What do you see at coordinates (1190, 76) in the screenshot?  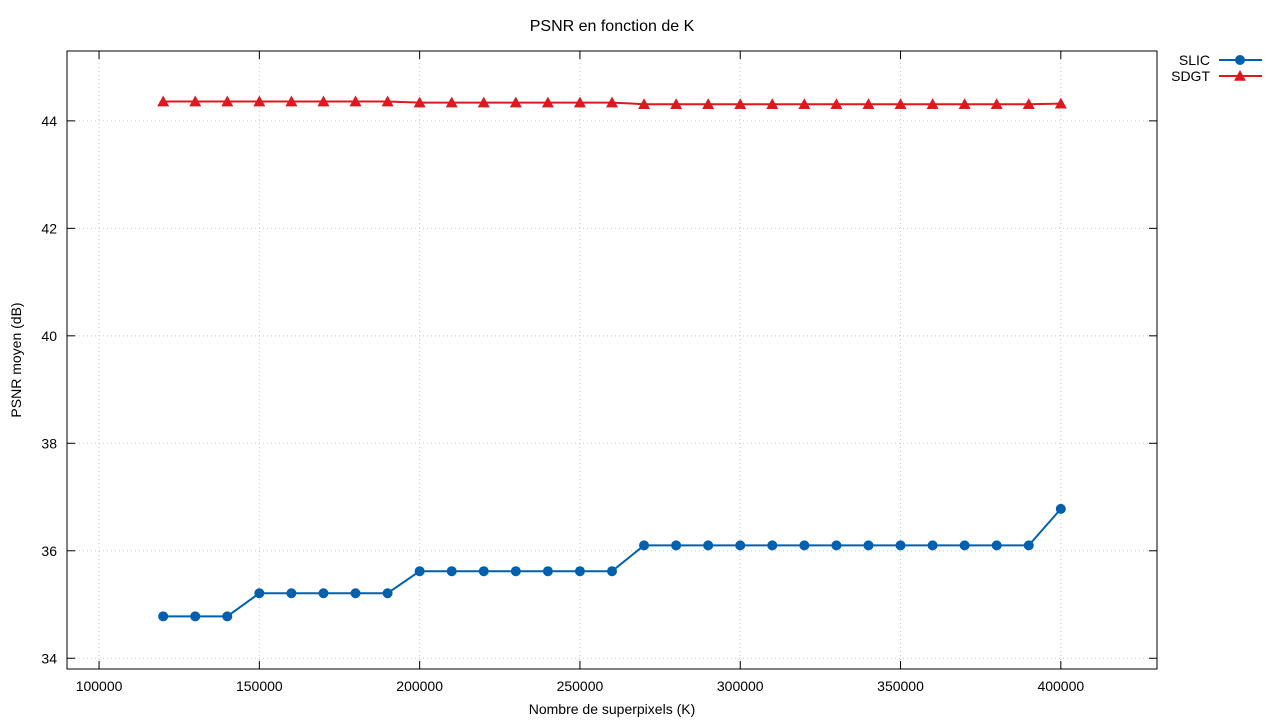 I see `legend-label-sdgt: SDGT` at bounding box center [1190, 76].